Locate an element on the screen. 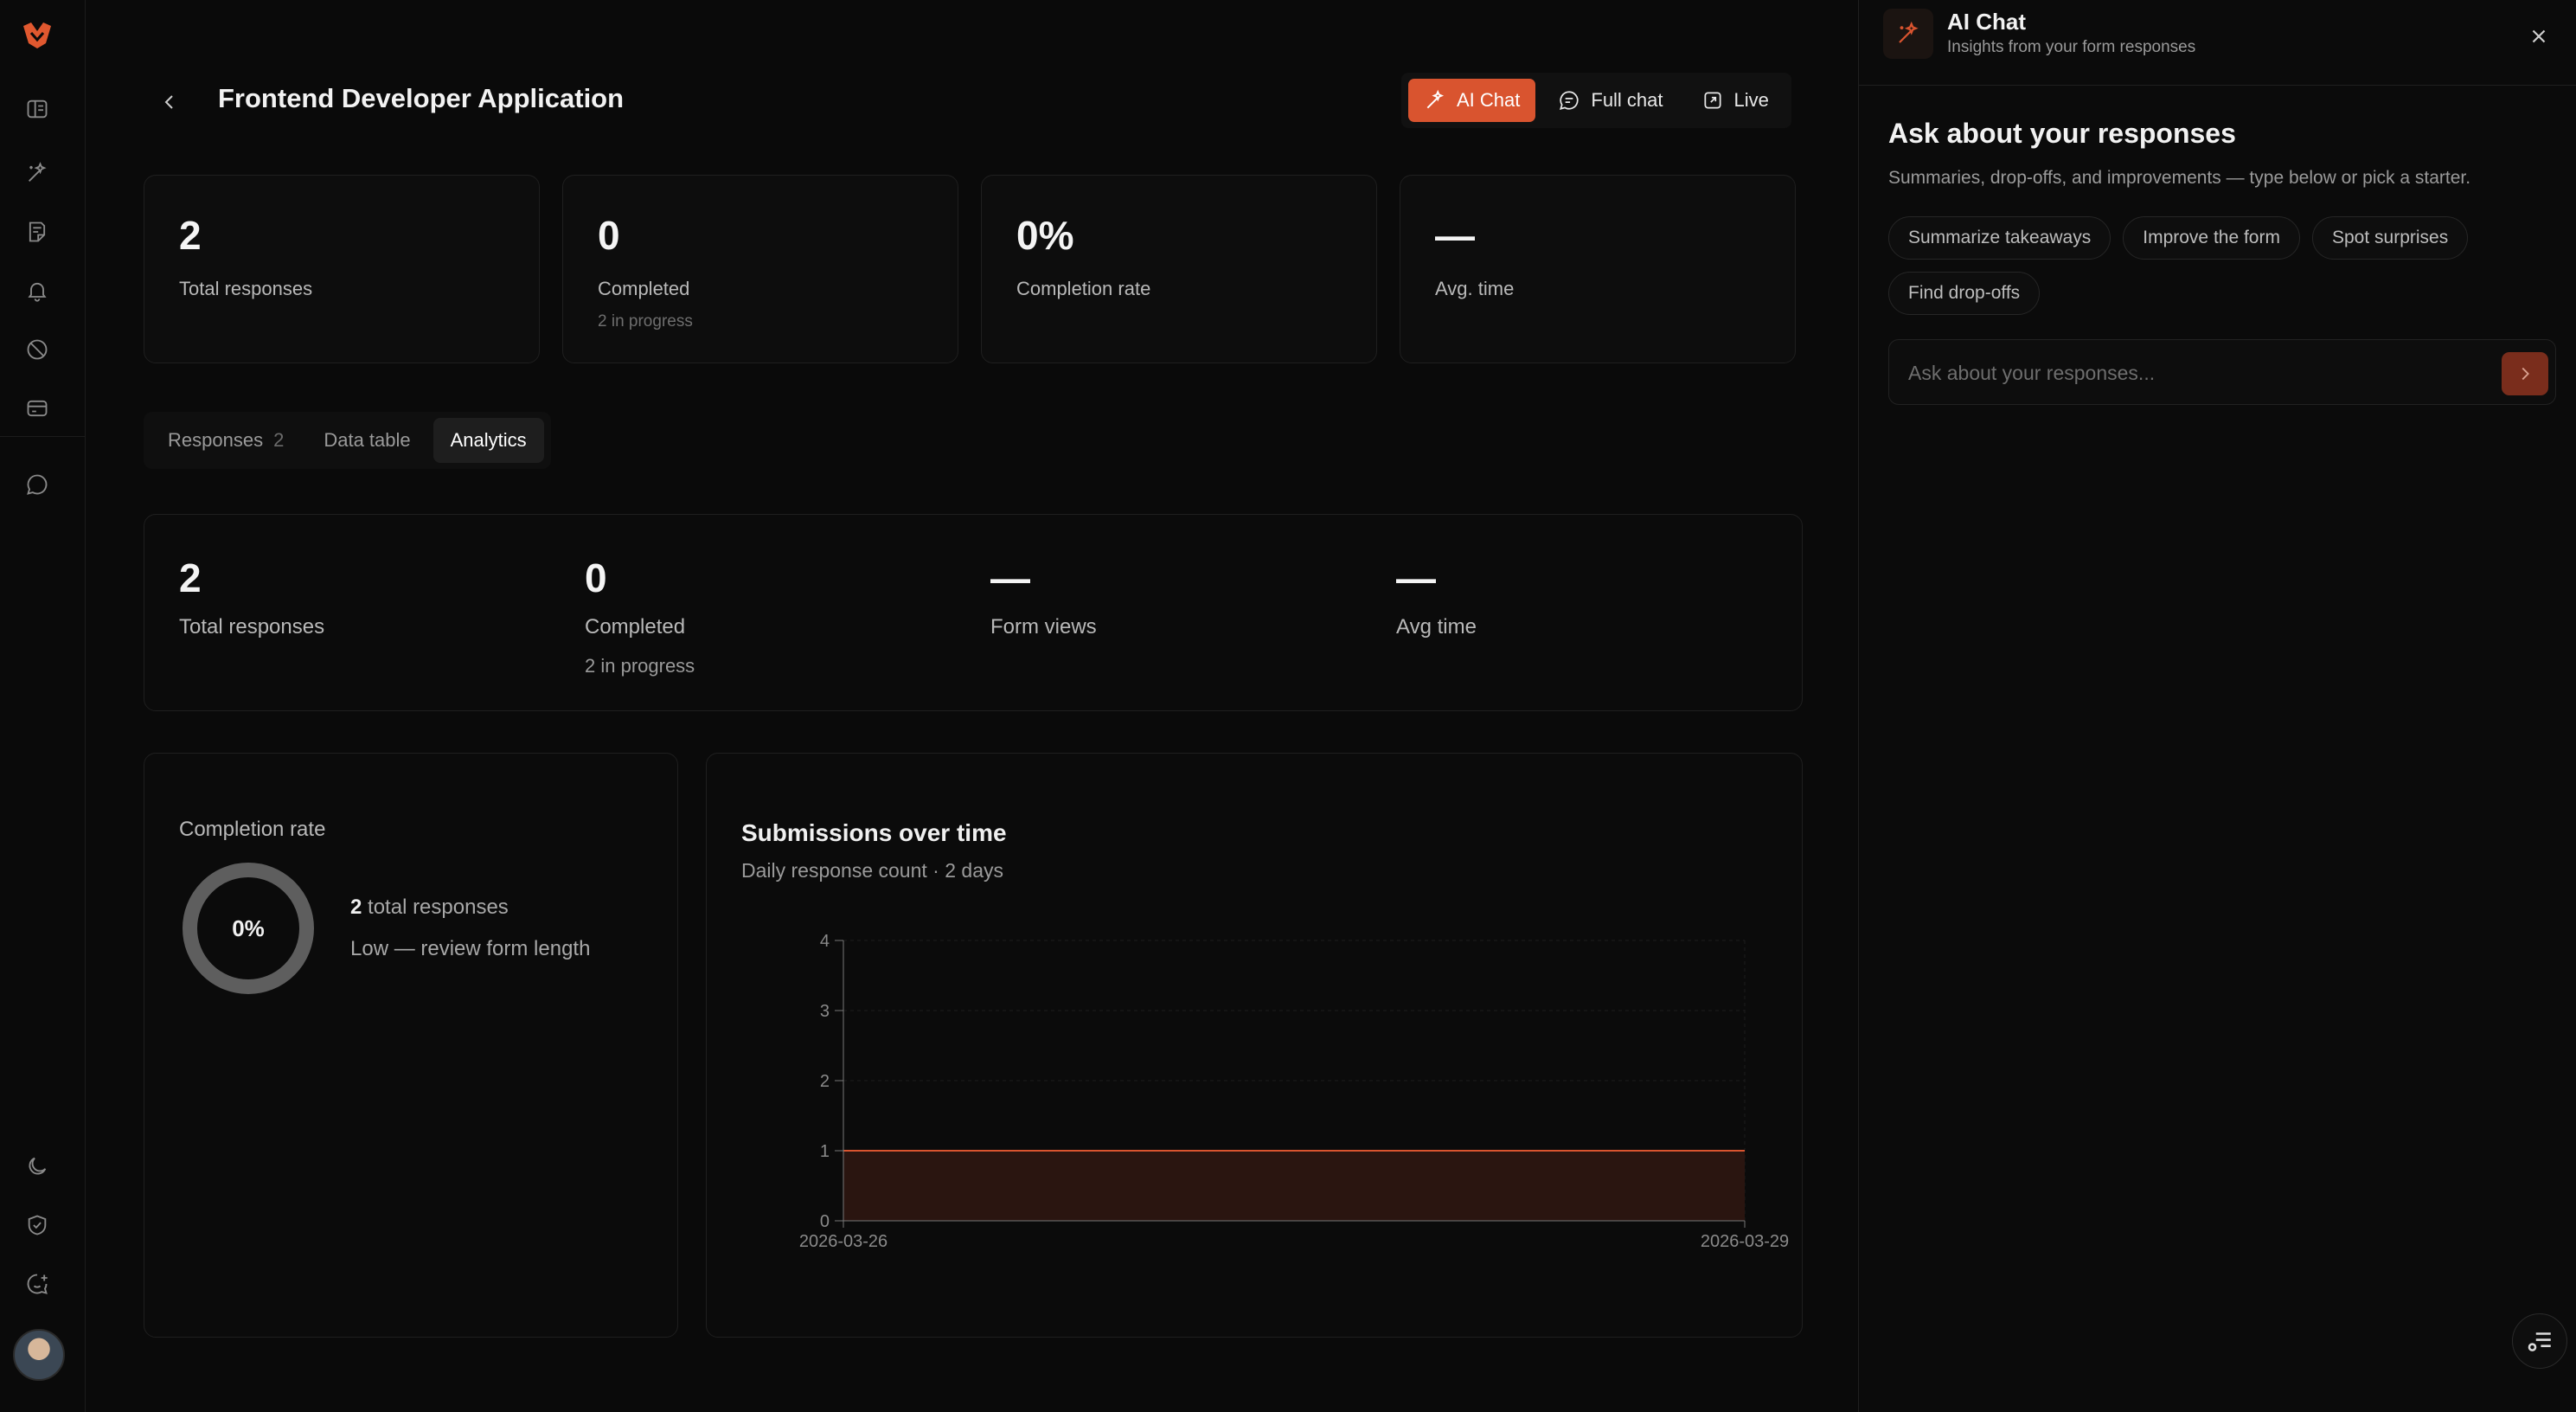 This screenshot has width=2576, height=1412. list-icon is located at coordinates (2539, 1341).